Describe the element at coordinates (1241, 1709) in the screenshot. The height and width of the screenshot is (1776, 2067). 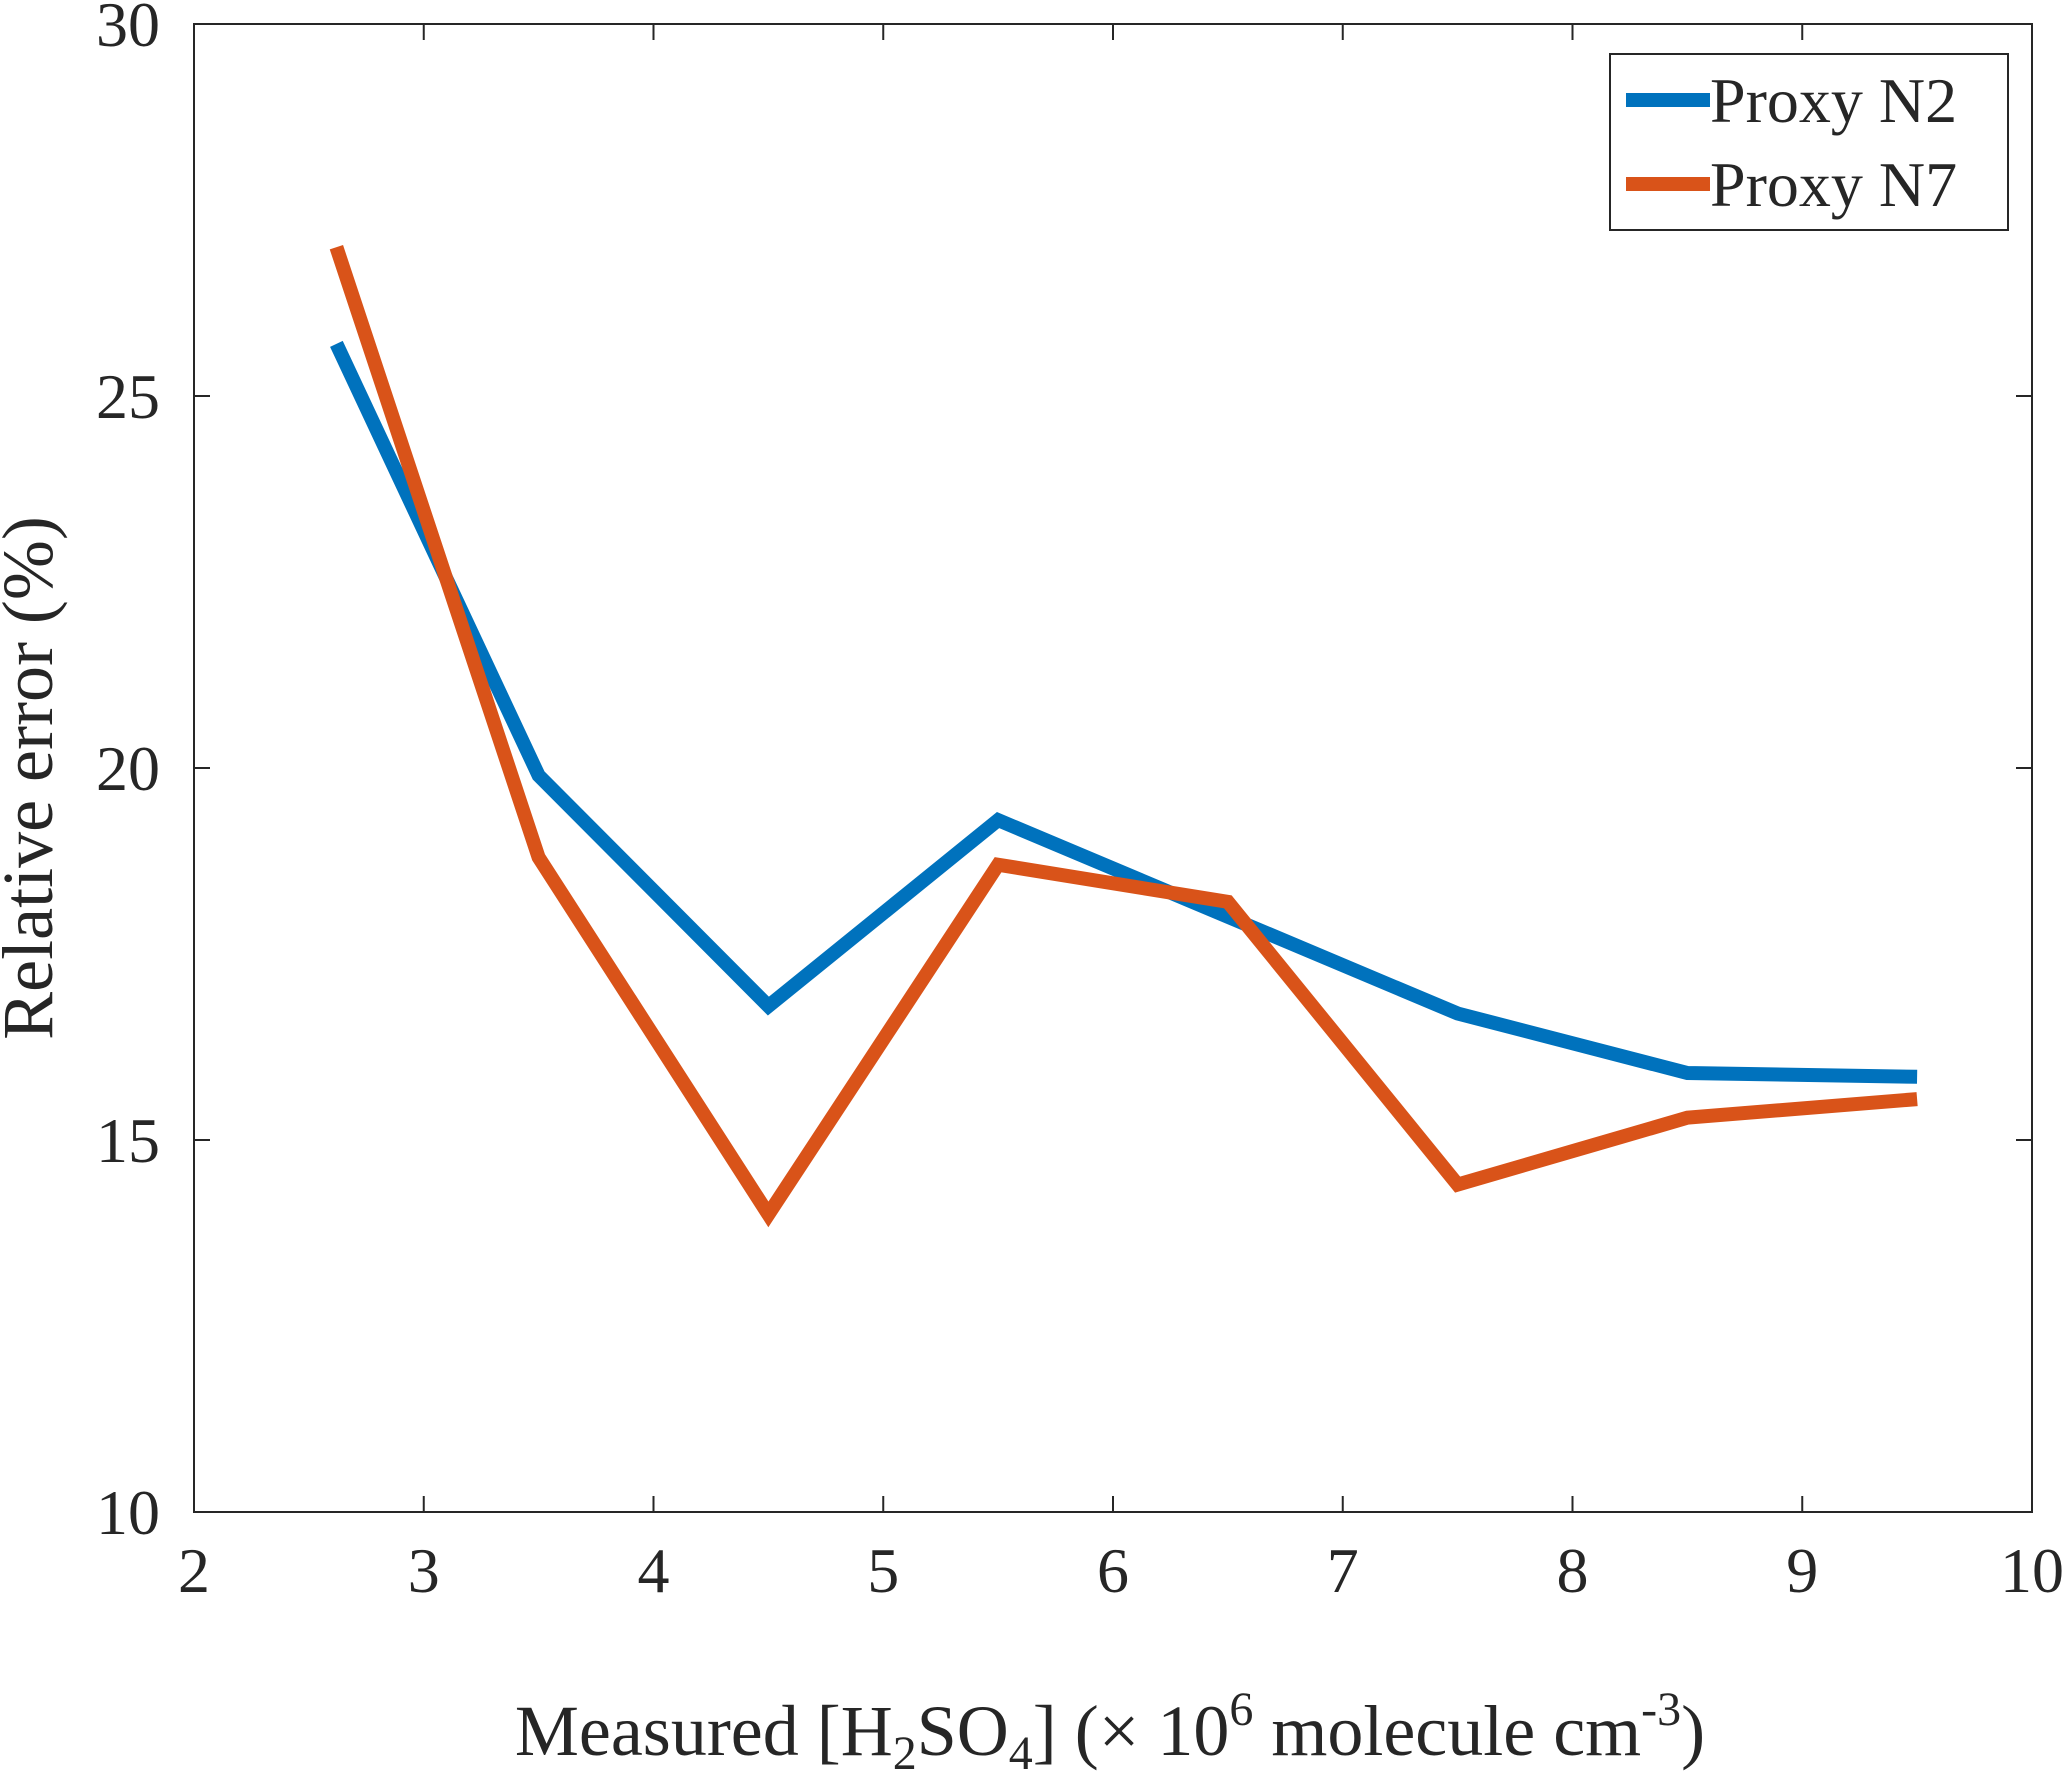
I see `x-axis-title-sup: 6` at that location.